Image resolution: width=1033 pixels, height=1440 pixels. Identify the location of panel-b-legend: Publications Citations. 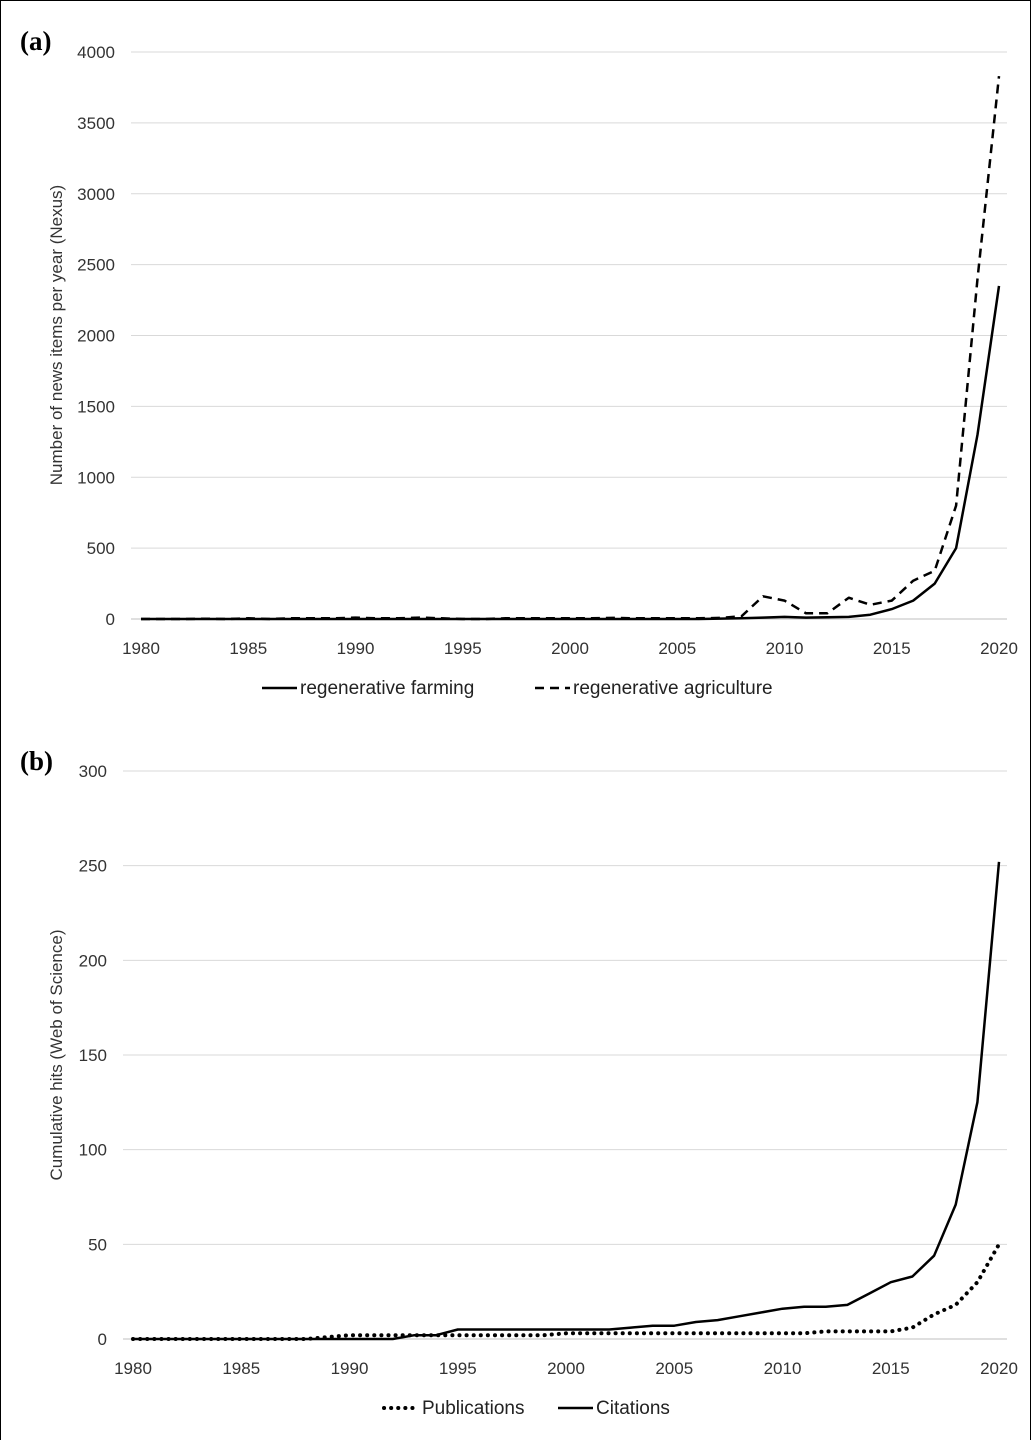
(526, 1408).